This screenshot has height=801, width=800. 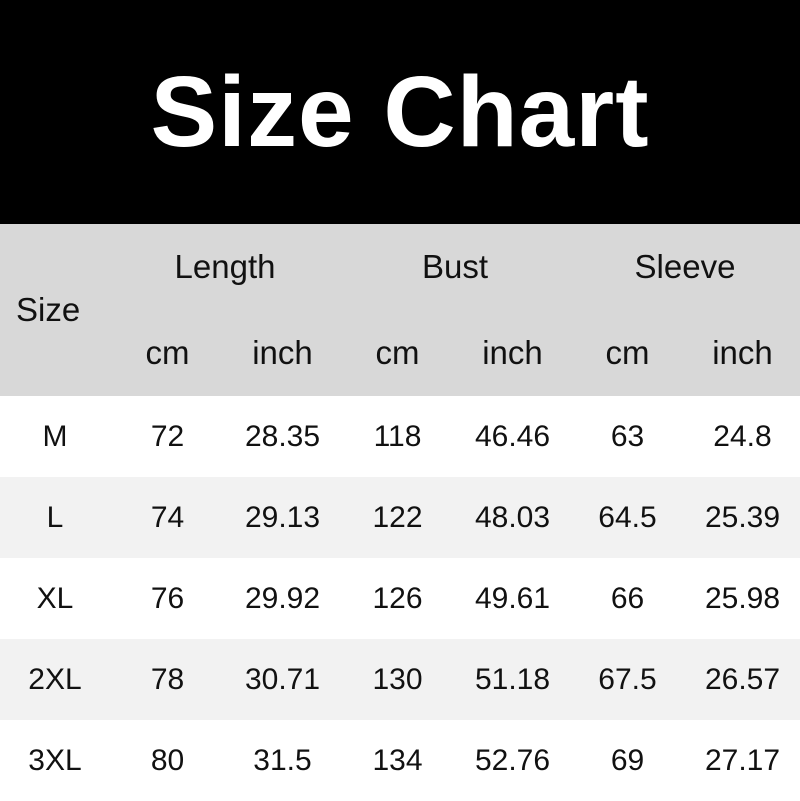 I want to click on length-inch-value: 31.5, so click(x=282, y=760).